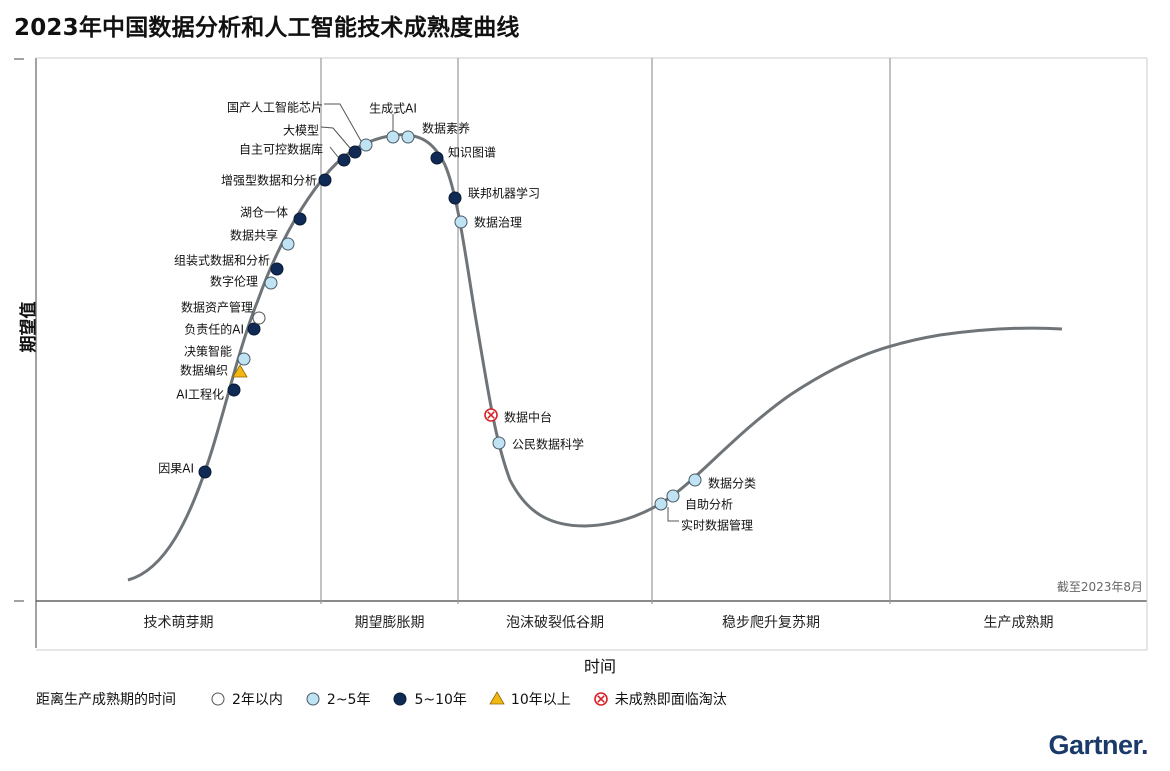 This screenshot has height=771, width=1170. I want to click on legend-item: 5~10年, so click(429, 699).